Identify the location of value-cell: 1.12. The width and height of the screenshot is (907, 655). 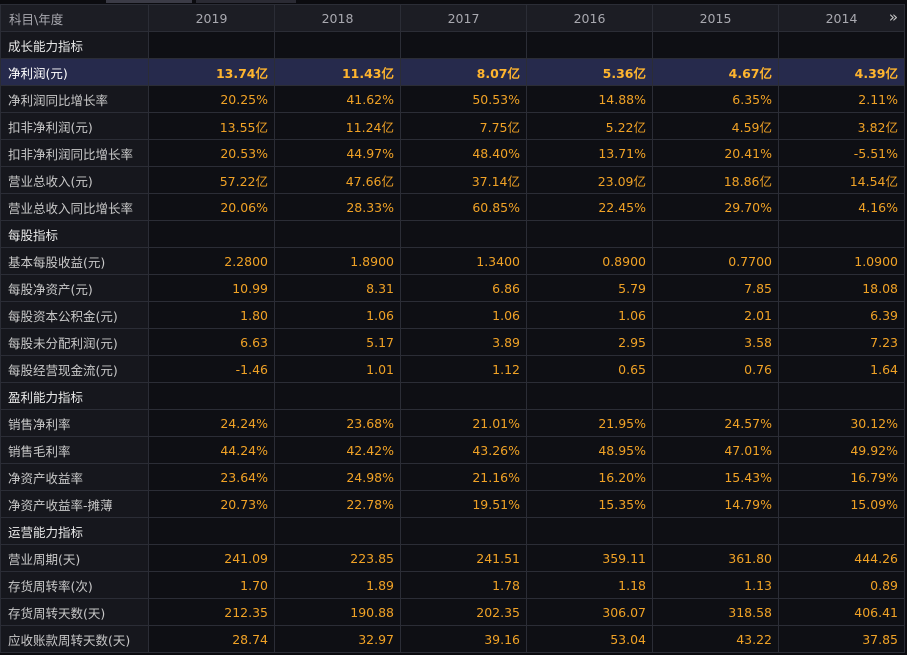
(463, 369).